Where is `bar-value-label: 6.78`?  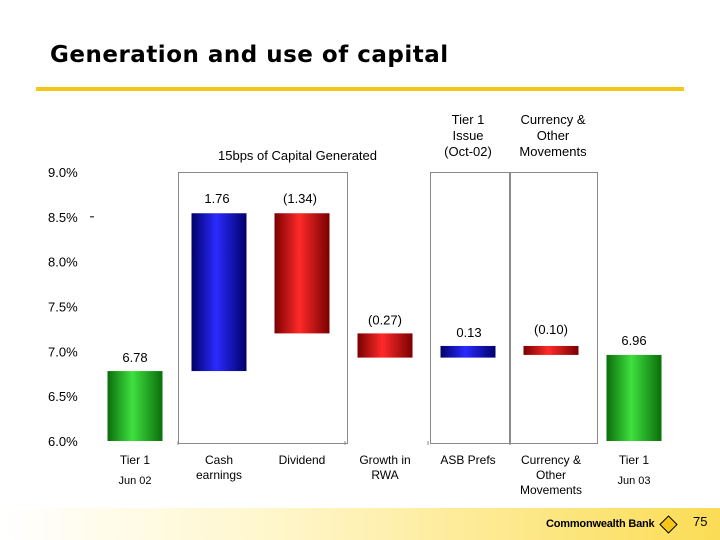
bar-value-label: 6.78 is located at coordinates (134, 357).